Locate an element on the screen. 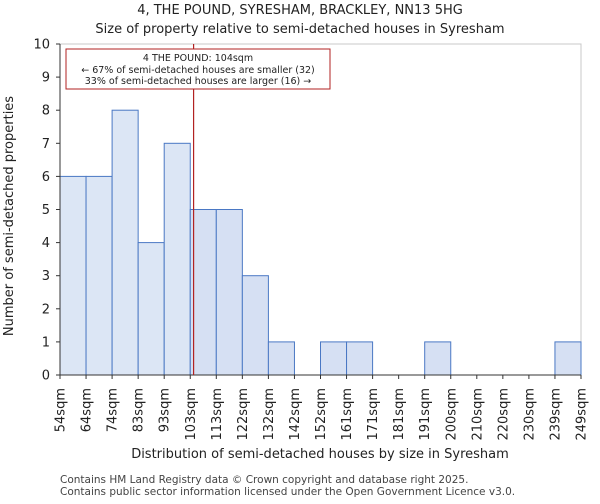 This screenshot has height=504, width=600. y-tick-label: 5 is located at coordinates (46, 210).